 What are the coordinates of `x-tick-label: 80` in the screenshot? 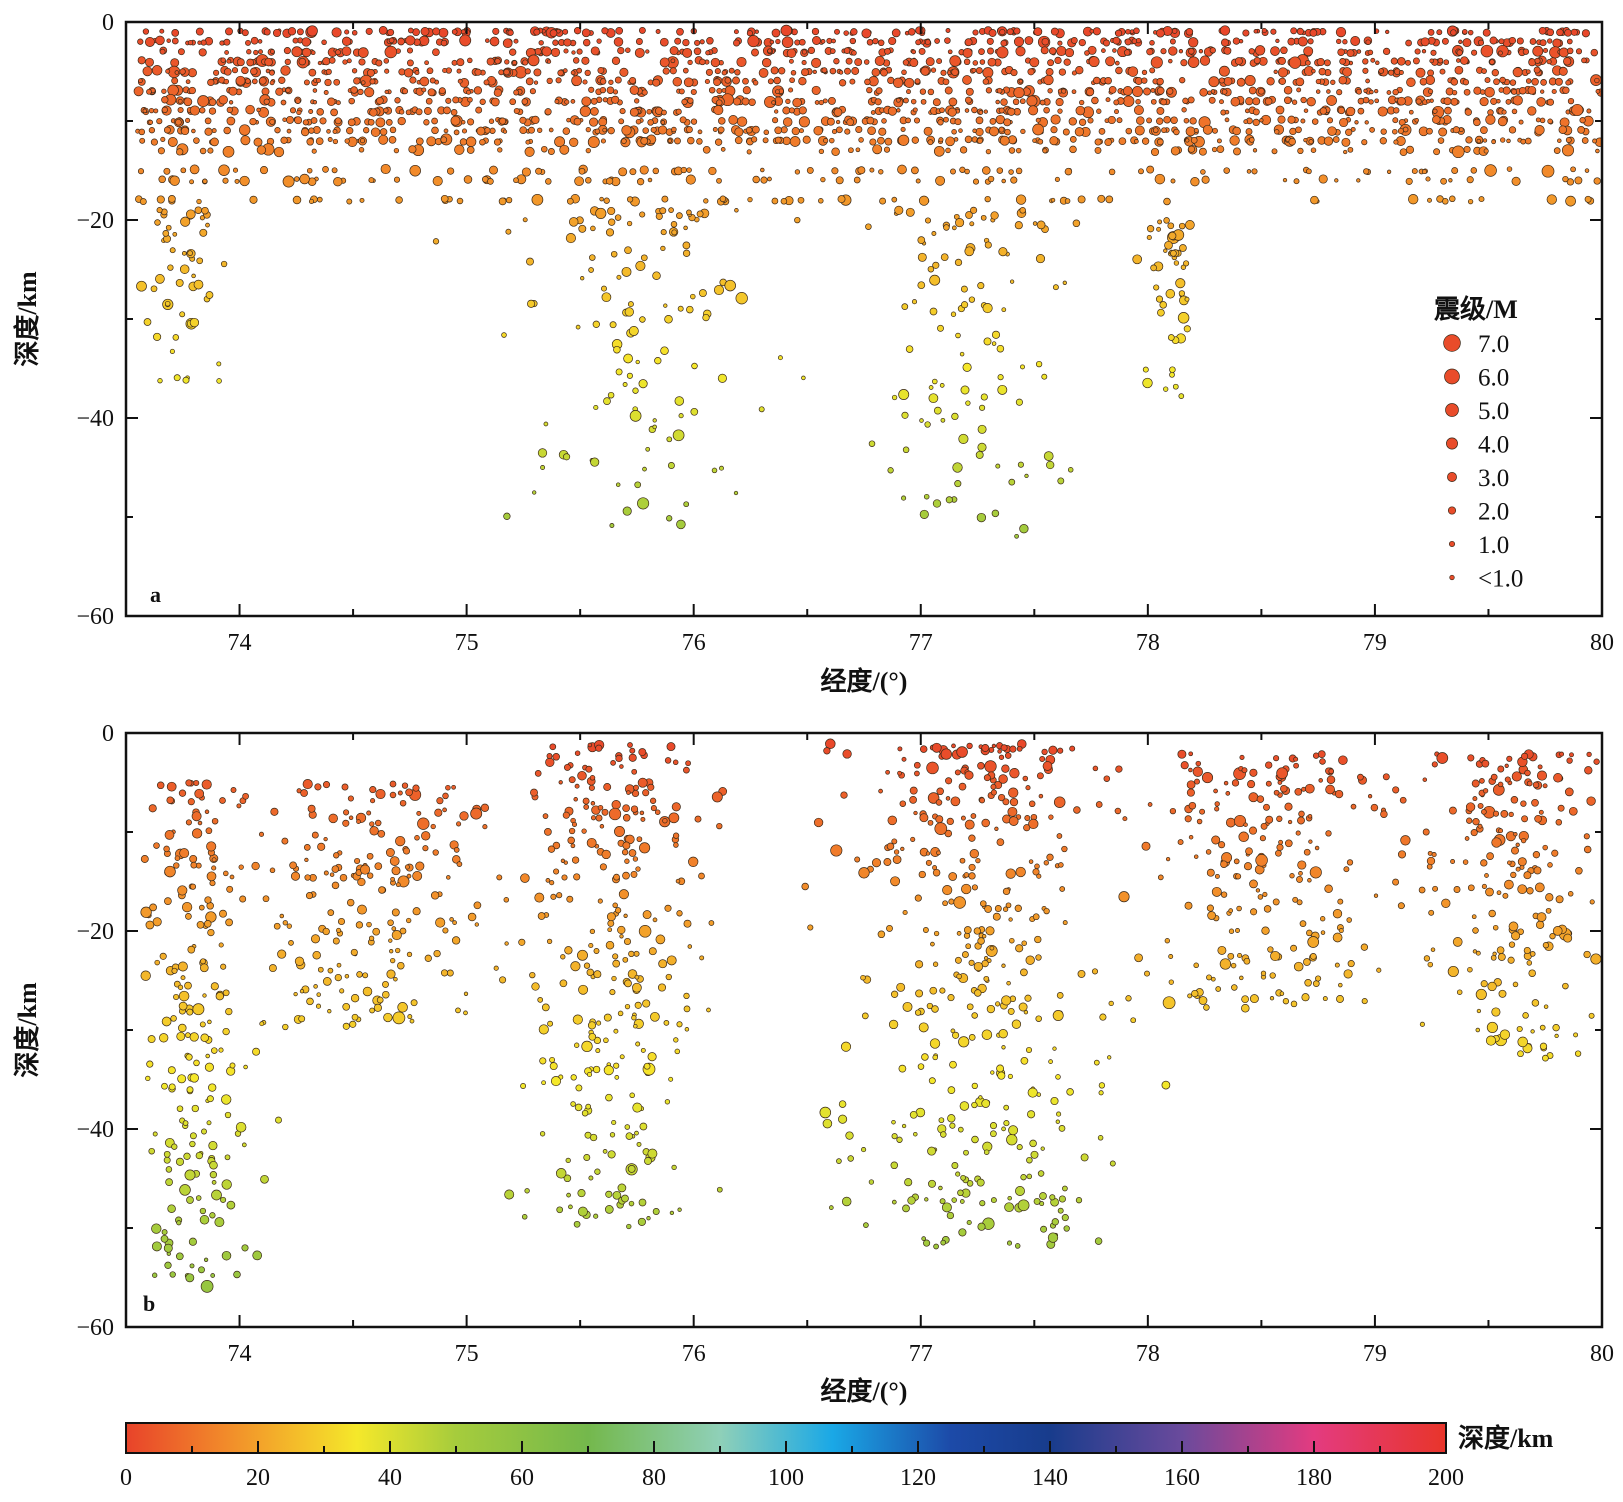 It's located at (1602, 1354).